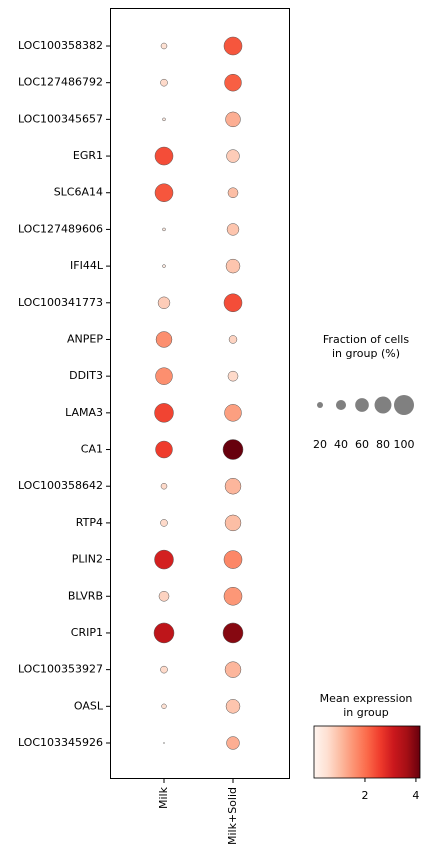 This screenshot has width=429, height=861. I want to click on colorbar-label: 4, so click(415, 795).